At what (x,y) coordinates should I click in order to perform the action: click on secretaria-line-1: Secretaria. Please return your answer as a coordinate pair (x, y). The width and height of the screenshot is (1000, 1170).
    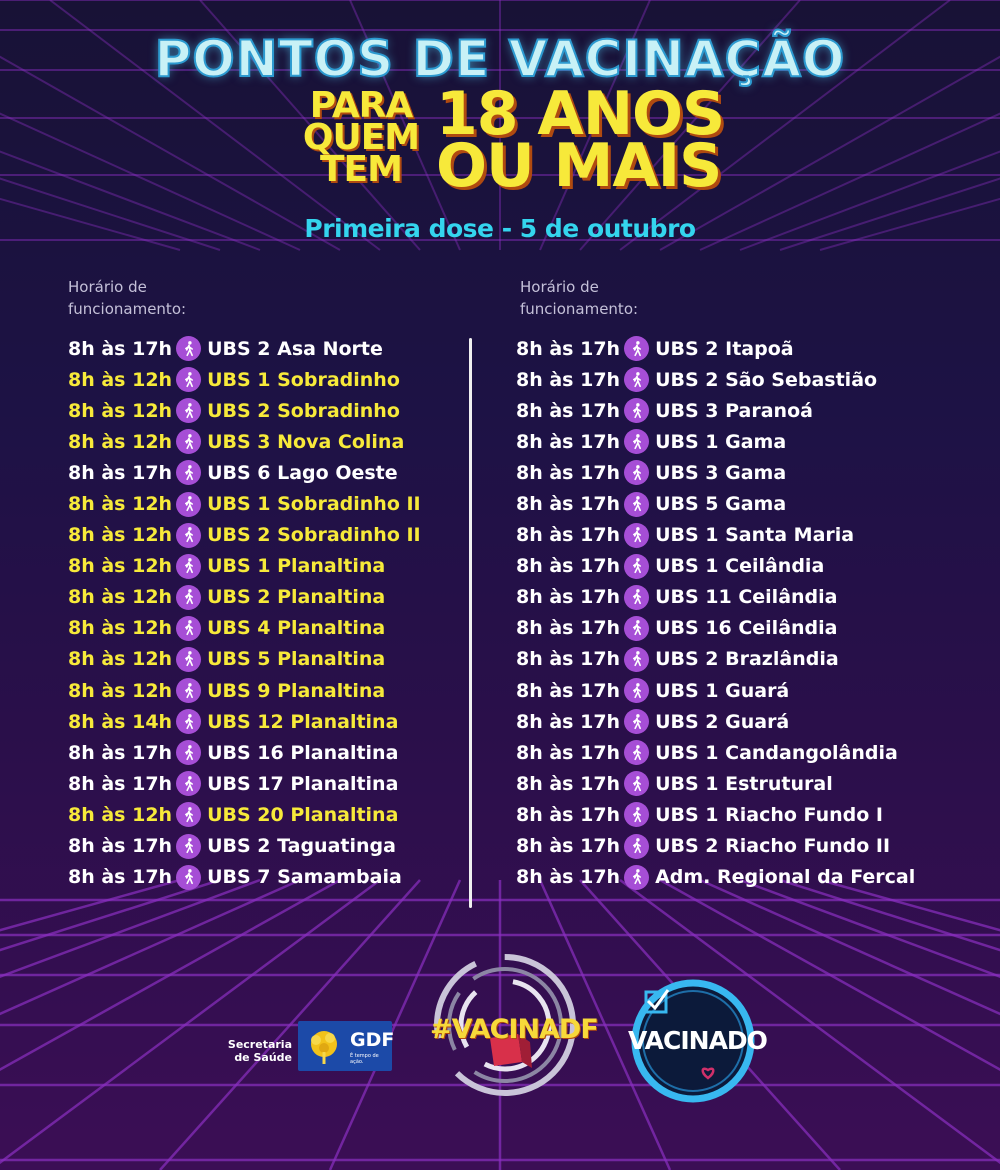
    Looking at the image, I should click on (259, 1044).